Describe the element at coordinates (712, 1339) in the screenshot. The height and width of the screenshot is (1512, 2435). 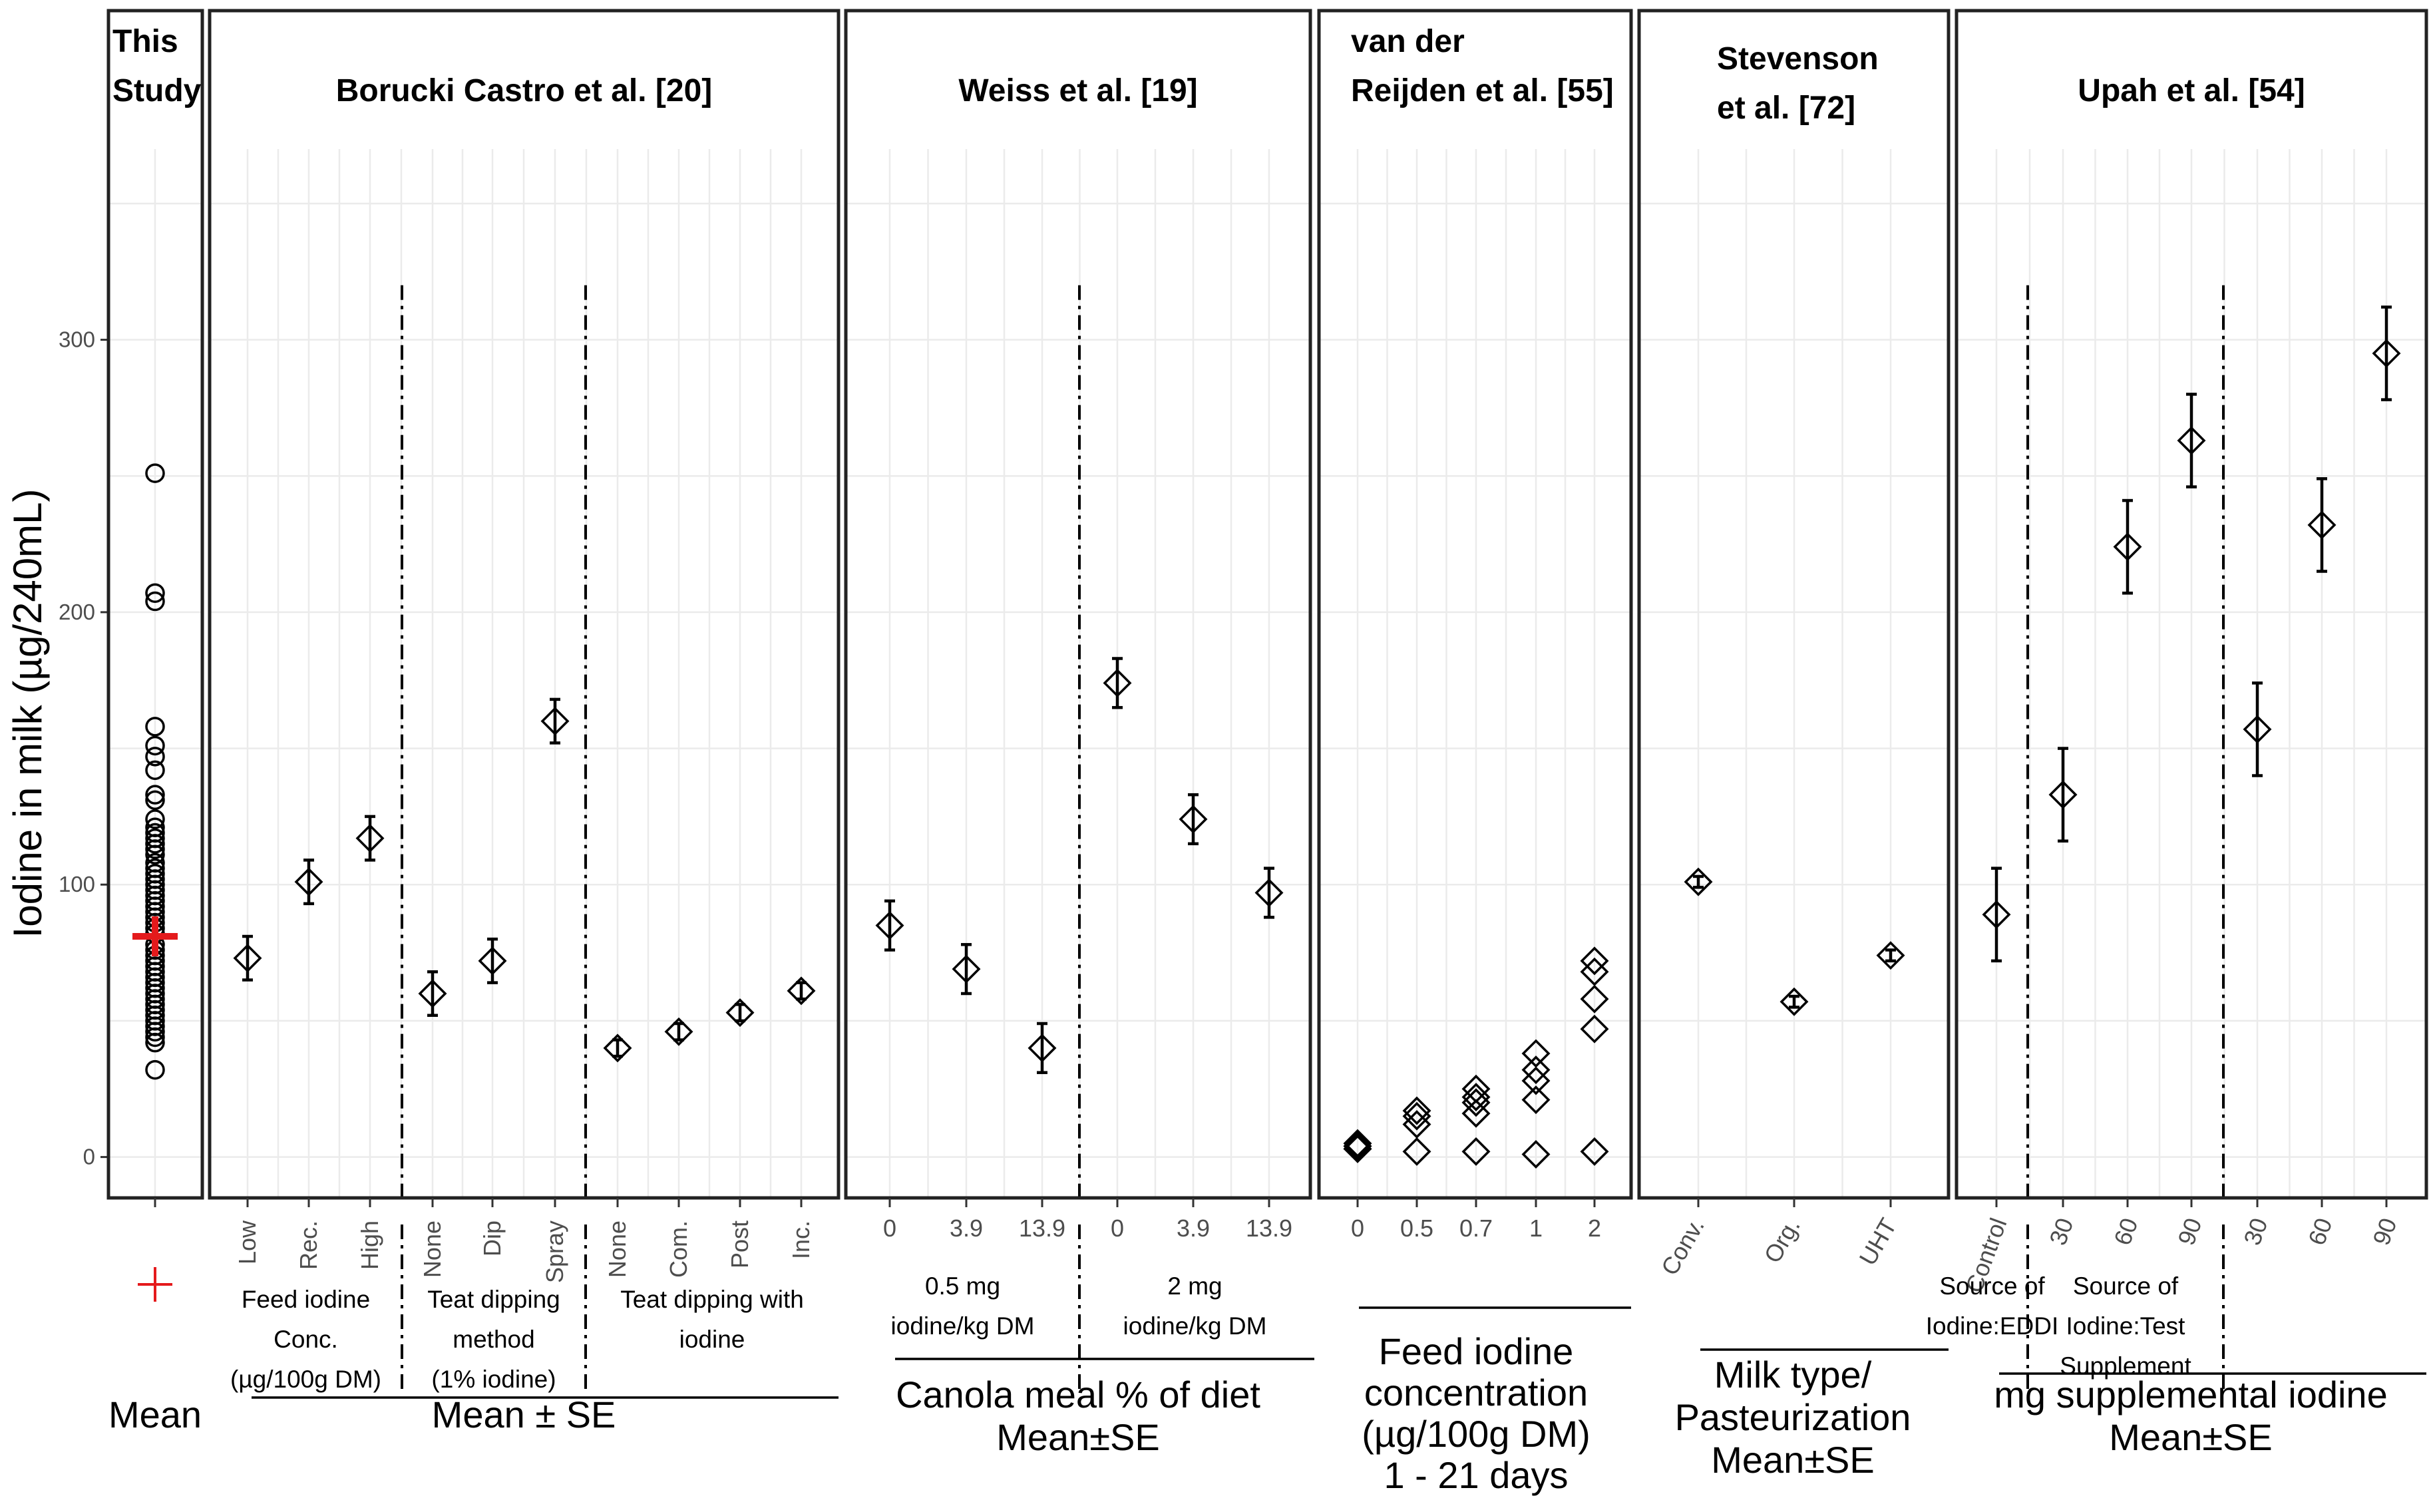
I see `group-label: iodine` at that location.